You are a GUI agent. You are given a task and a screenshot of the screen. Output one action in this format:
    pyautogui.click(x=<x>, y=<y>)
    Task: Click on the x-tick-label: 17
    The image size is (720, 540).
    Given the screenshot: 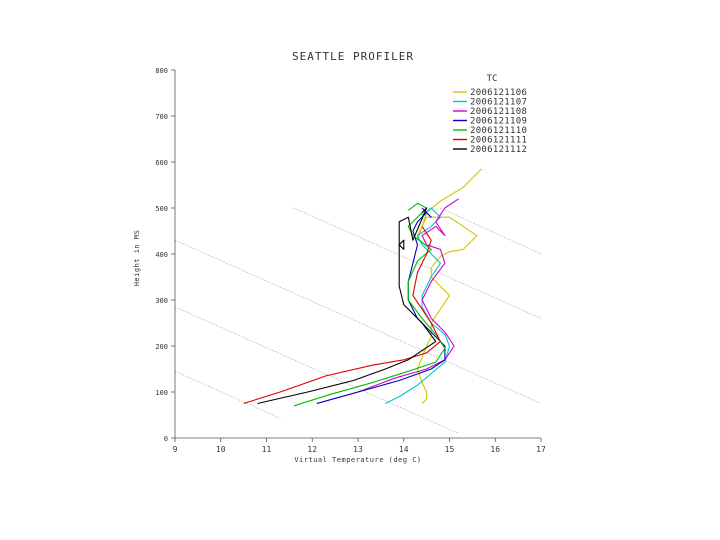 What is the action you would take?
    pyautogui.click(x=541, y=449)
    